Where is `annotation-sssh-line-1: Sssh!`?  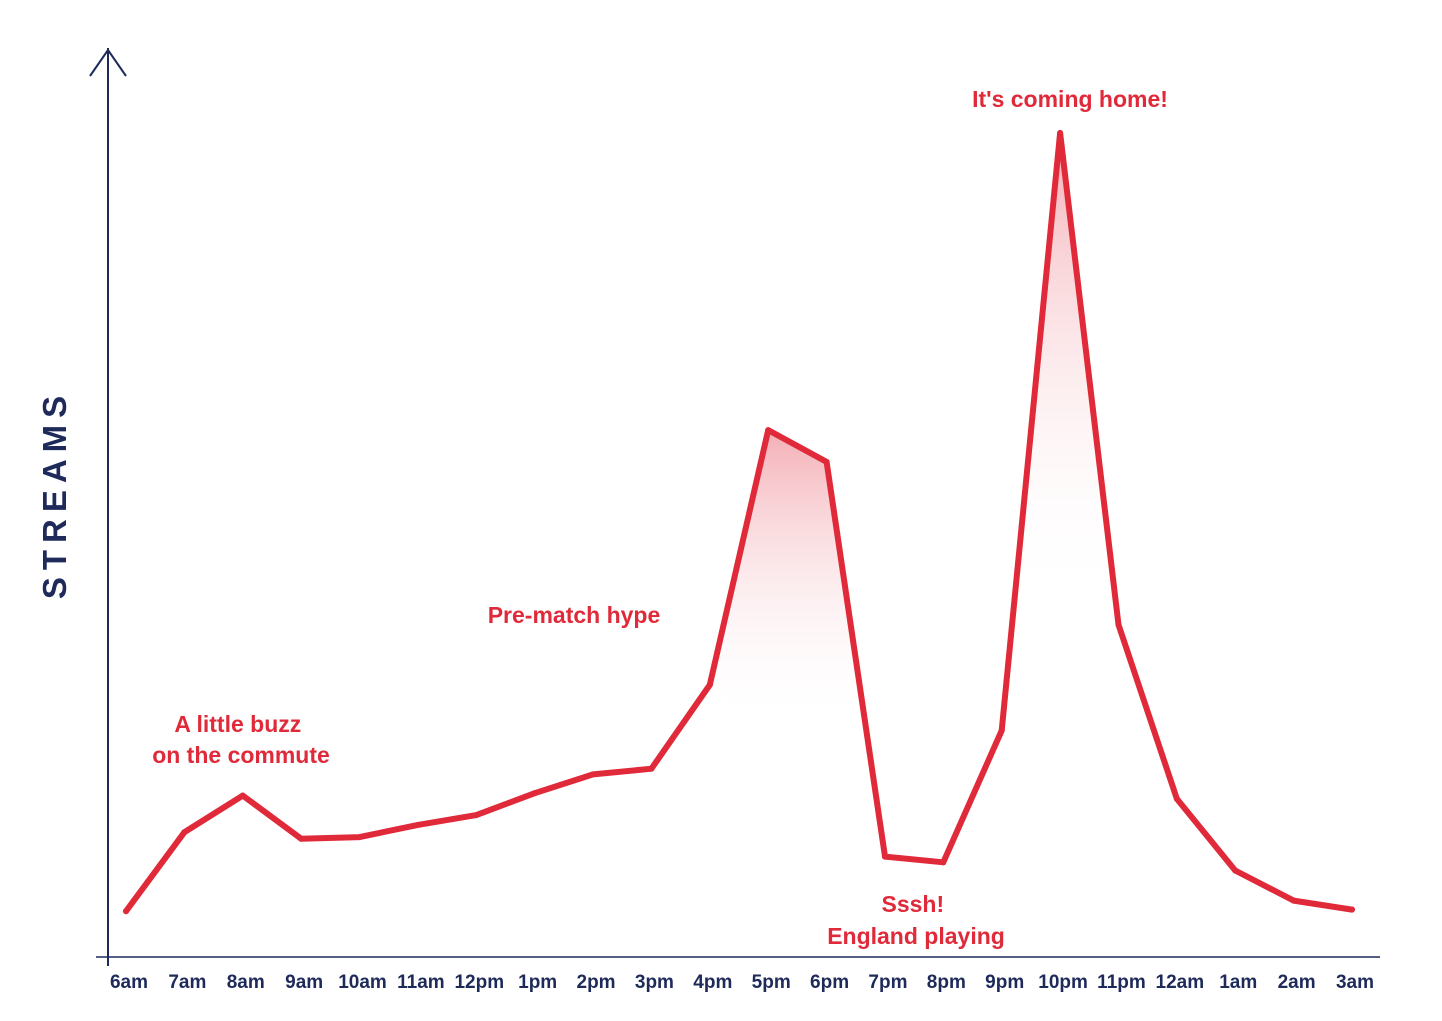
annotation-sssh-line-1: Sssh! is located at coordinates (912, 904).